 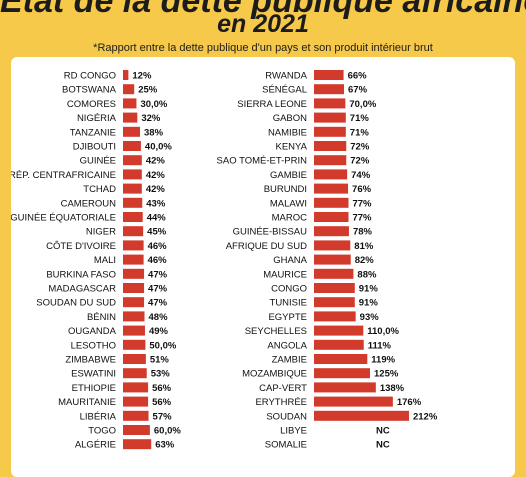 What do you see at coordinates (335, 431) in the screenshot?
I see `right-row: LIBYE NC` at bounding box center [335, 431].